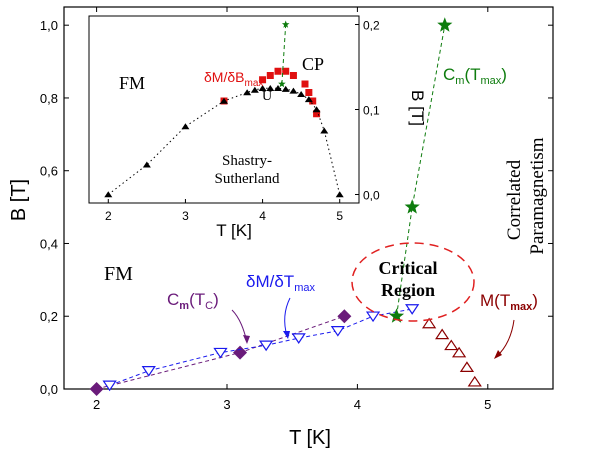 The width and height of the screenshot is (599, 451). Describe the element at coordinates (408, 268) in the screenshot. I see `critical-region-label-line1: Critical` at that location.